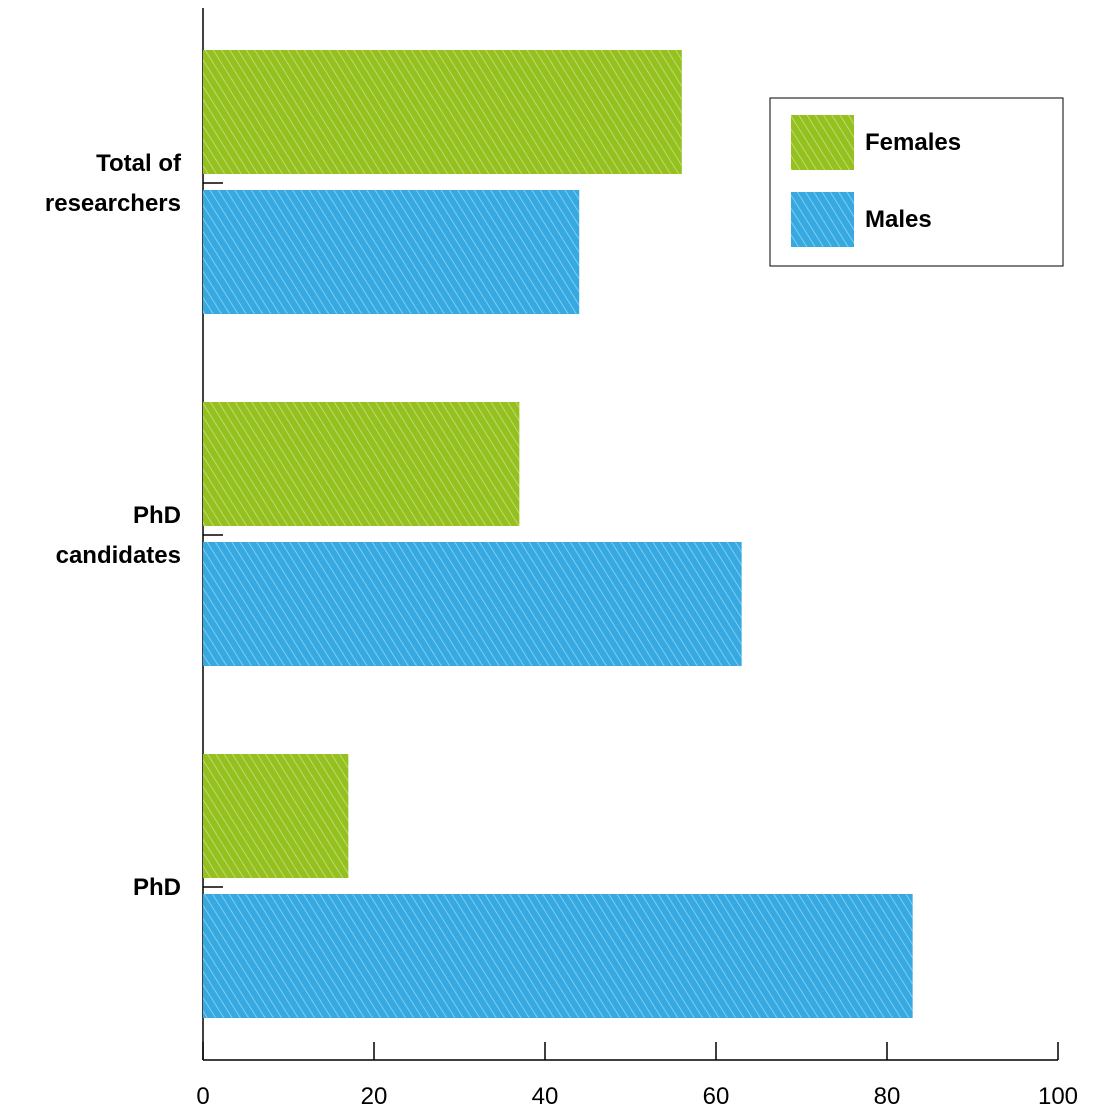 The image size is (1111, 1111). What do you see at coordinates (113, 183) in the screenshot?
I see `category-label: Total of researchers` at bounding box center [113, 183].